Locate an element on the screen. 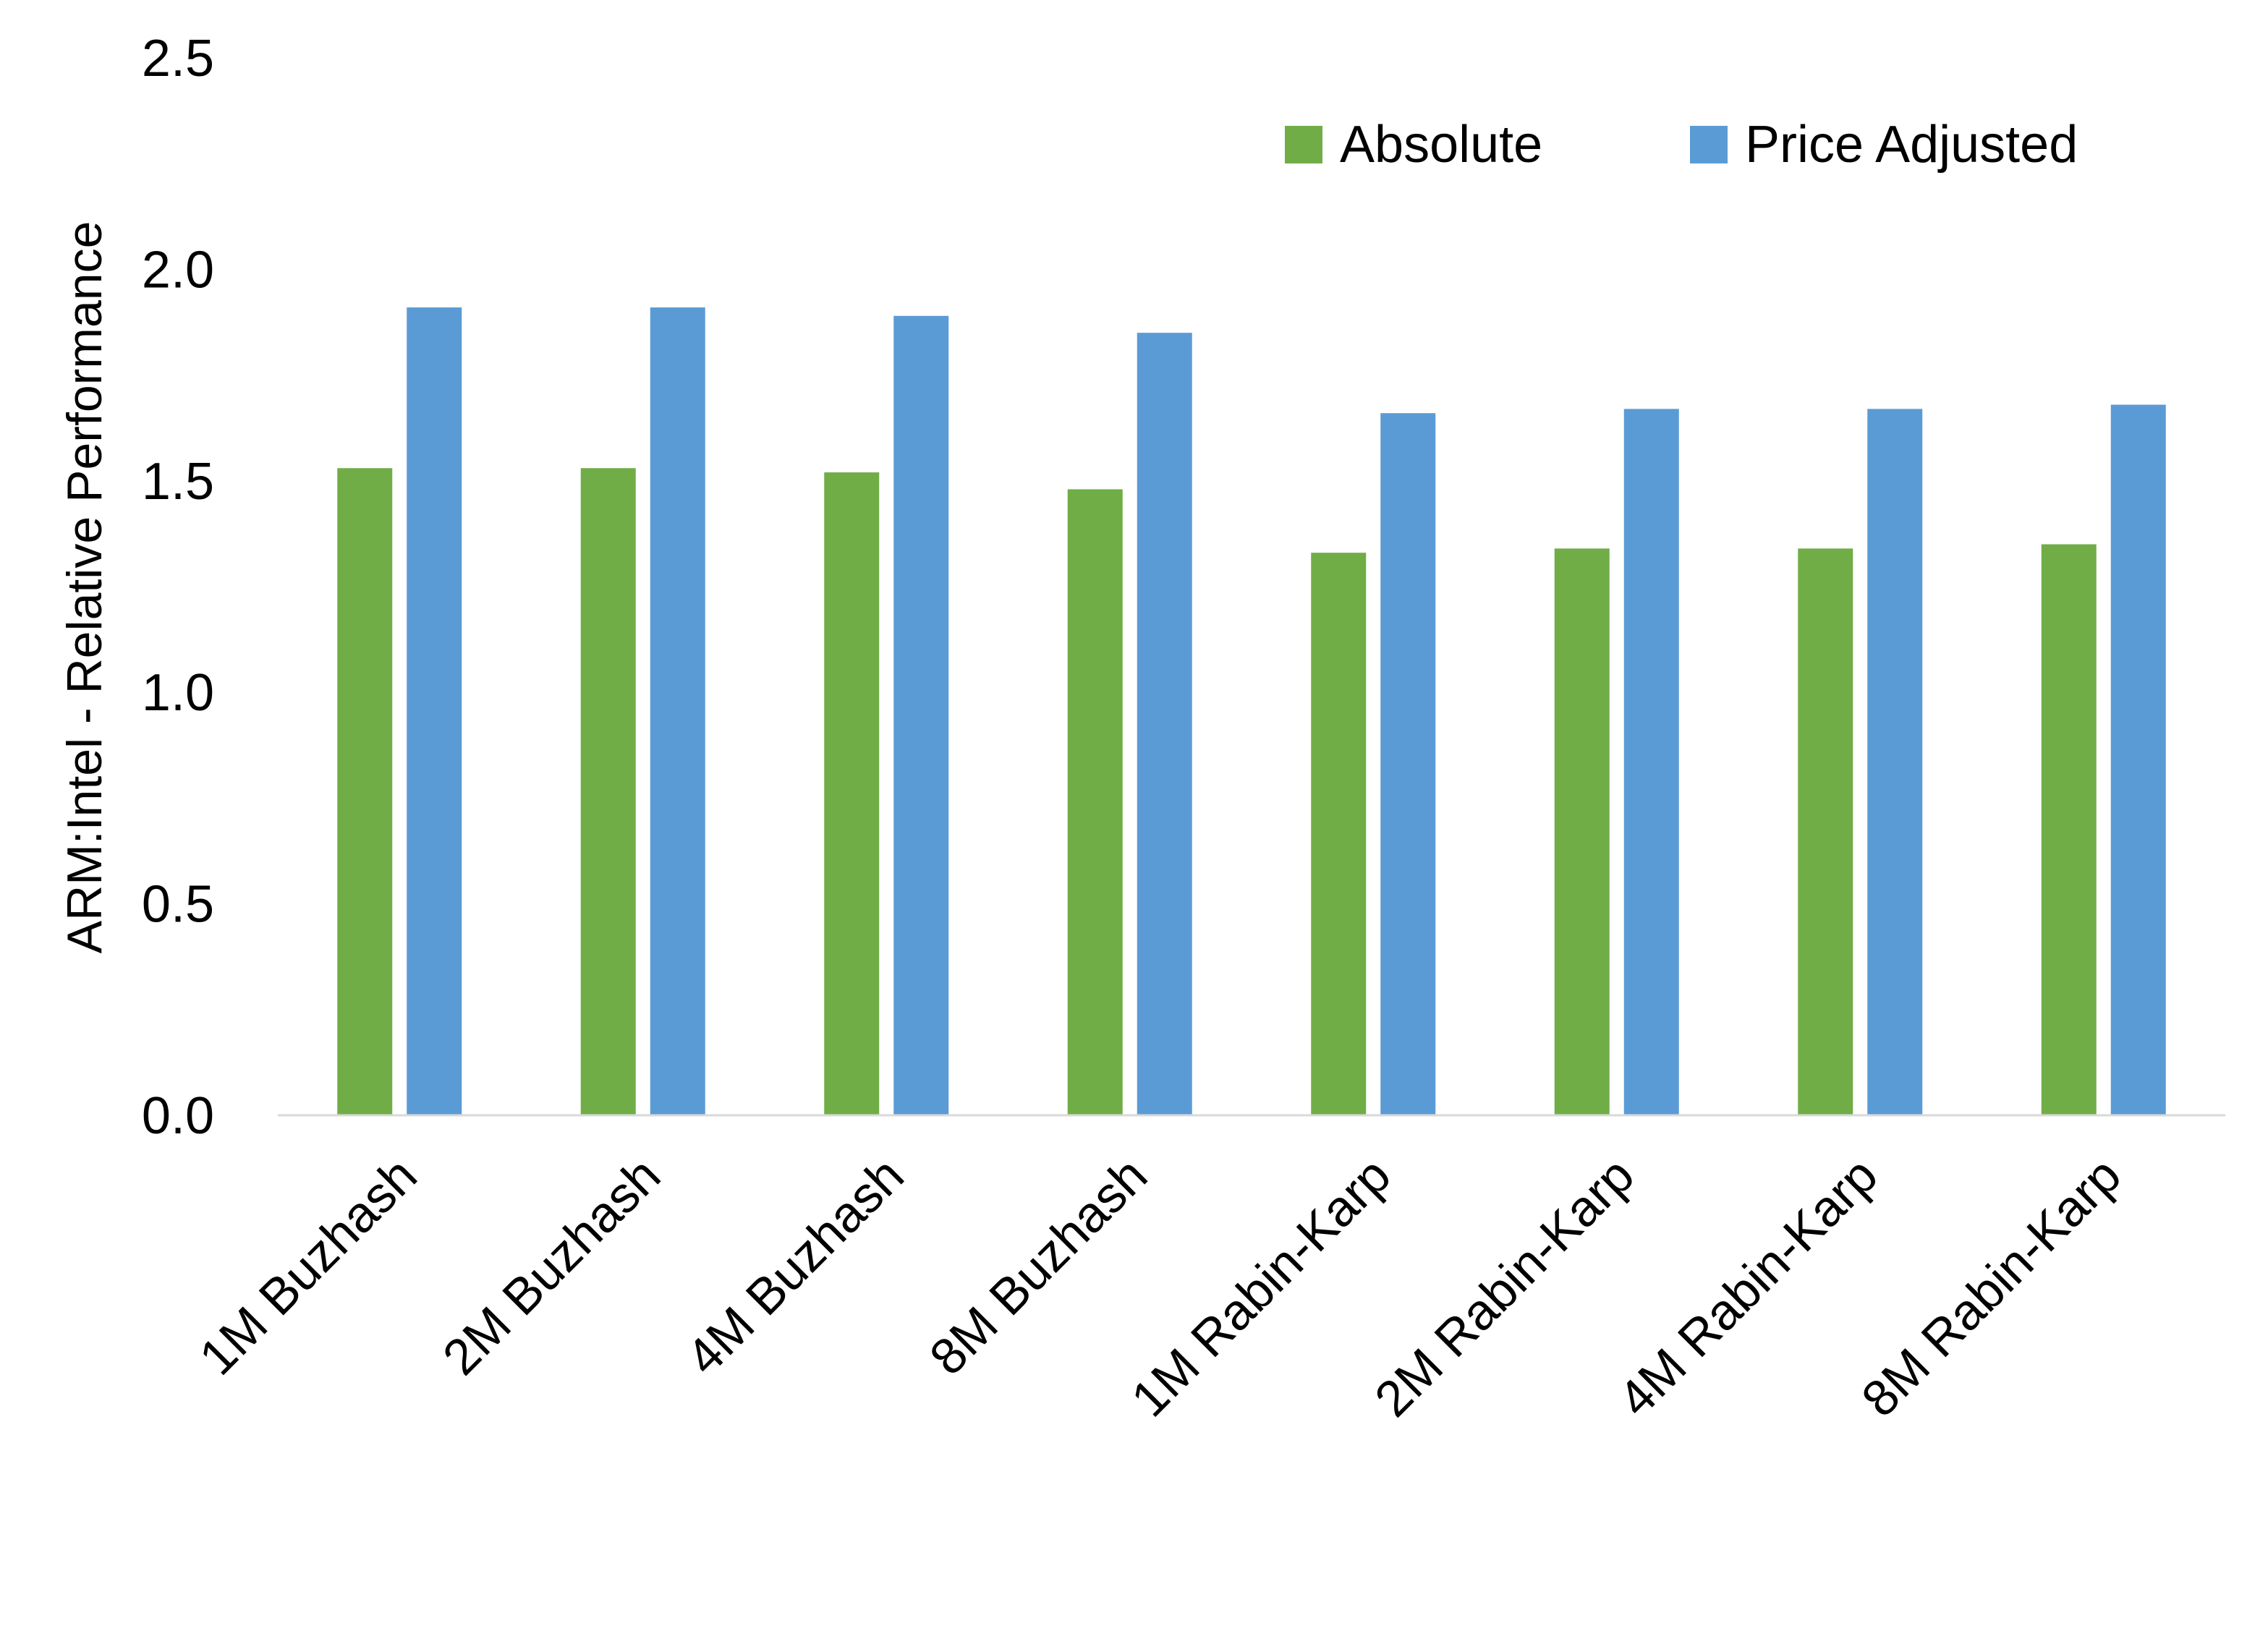  x-tick-label: 4M Buzhash is located at coordinates (795, 1265).